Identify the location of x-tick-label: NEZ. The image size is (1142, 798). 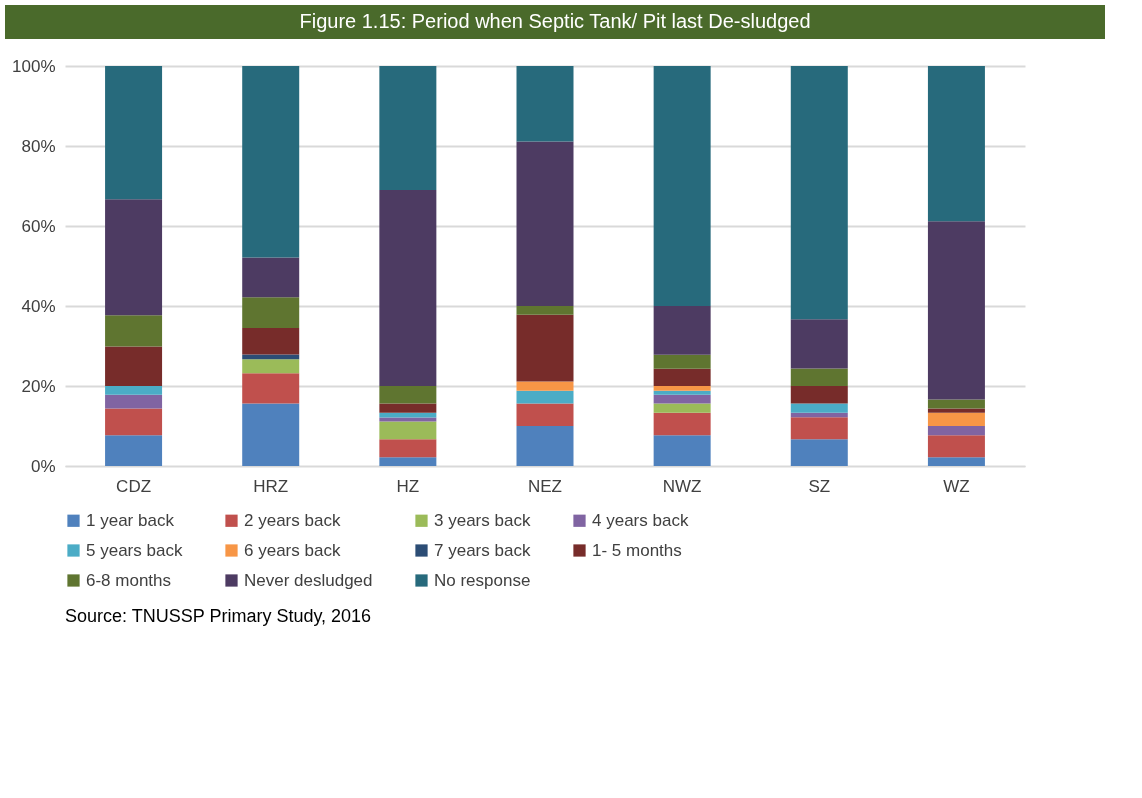
(545, 486).